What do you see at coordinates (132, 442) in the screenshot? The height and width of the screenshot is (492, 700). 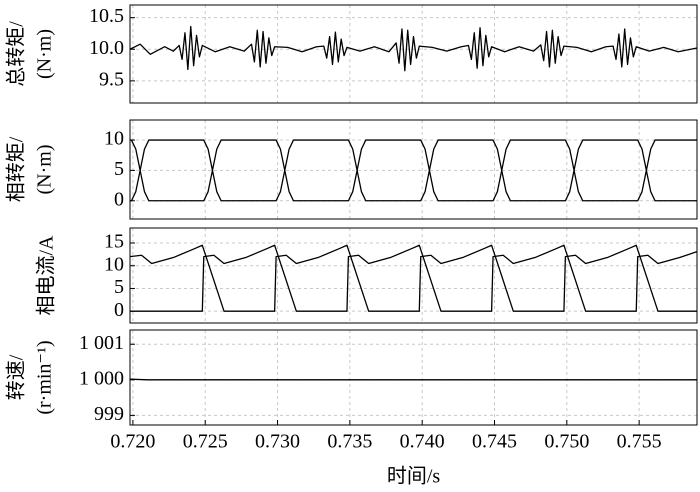 I see `x-tick-label: 0.720` at bounding box center [132, 442].